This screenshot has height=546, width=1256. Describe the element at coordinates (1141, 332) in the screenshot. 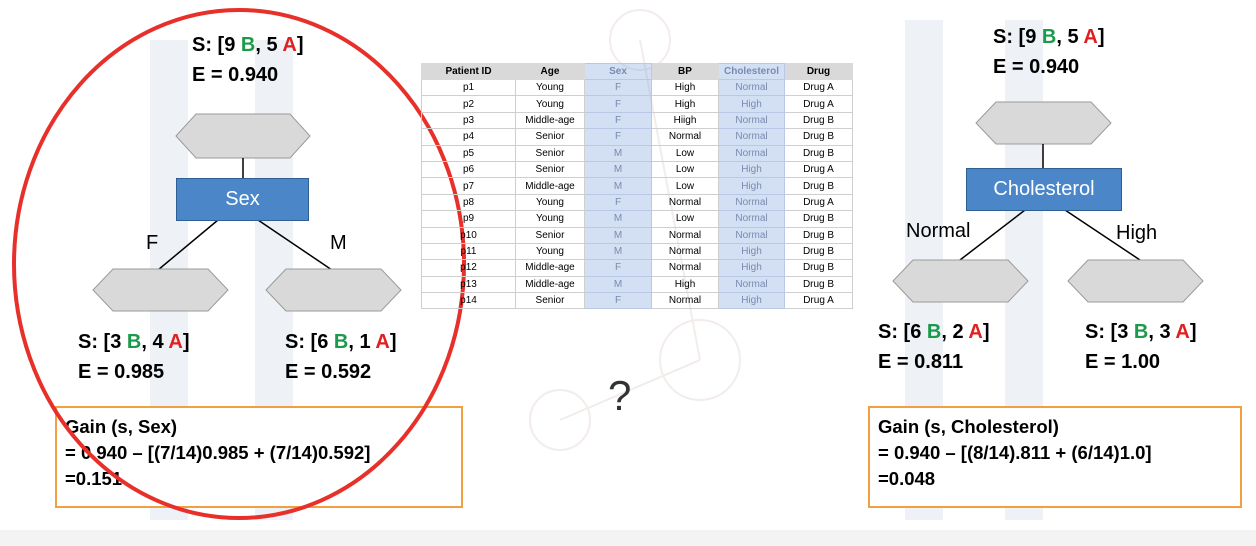

I see `right-leaf-high-stat: S: [3 B, 3 A]` at that location.